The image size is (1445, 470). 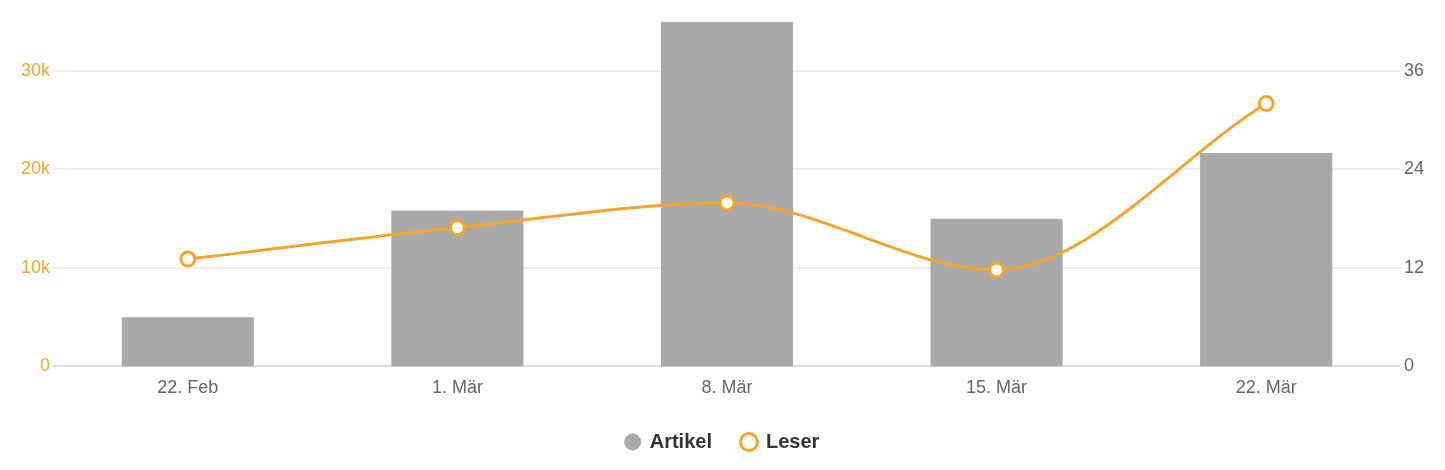 What do you see at coordinates (727, 387) in the screenshot?
I see `x-tick-label: 8. Mär` at bounding box center [727, 387].